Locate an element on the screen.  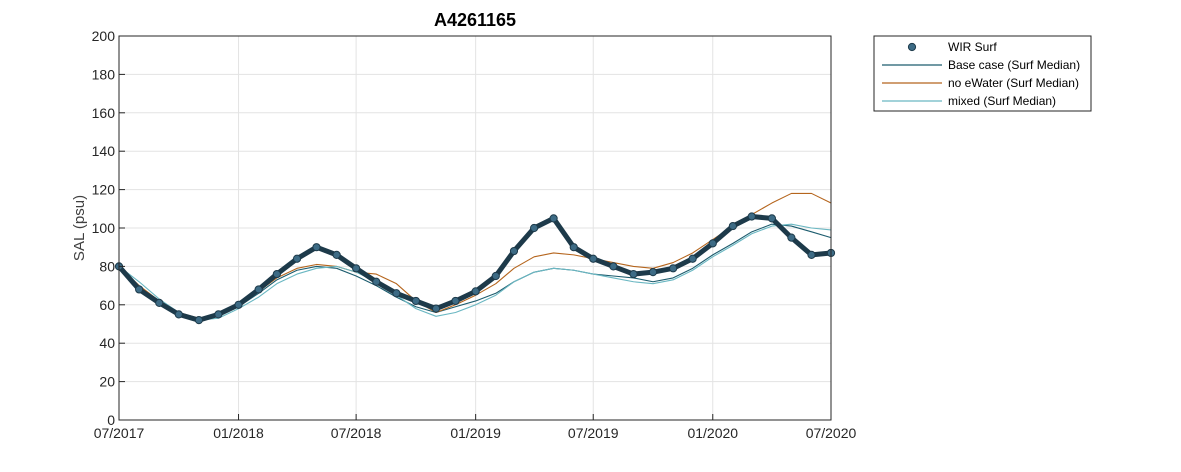
y-tick-label: 40 is located at coordinates (107, 343).